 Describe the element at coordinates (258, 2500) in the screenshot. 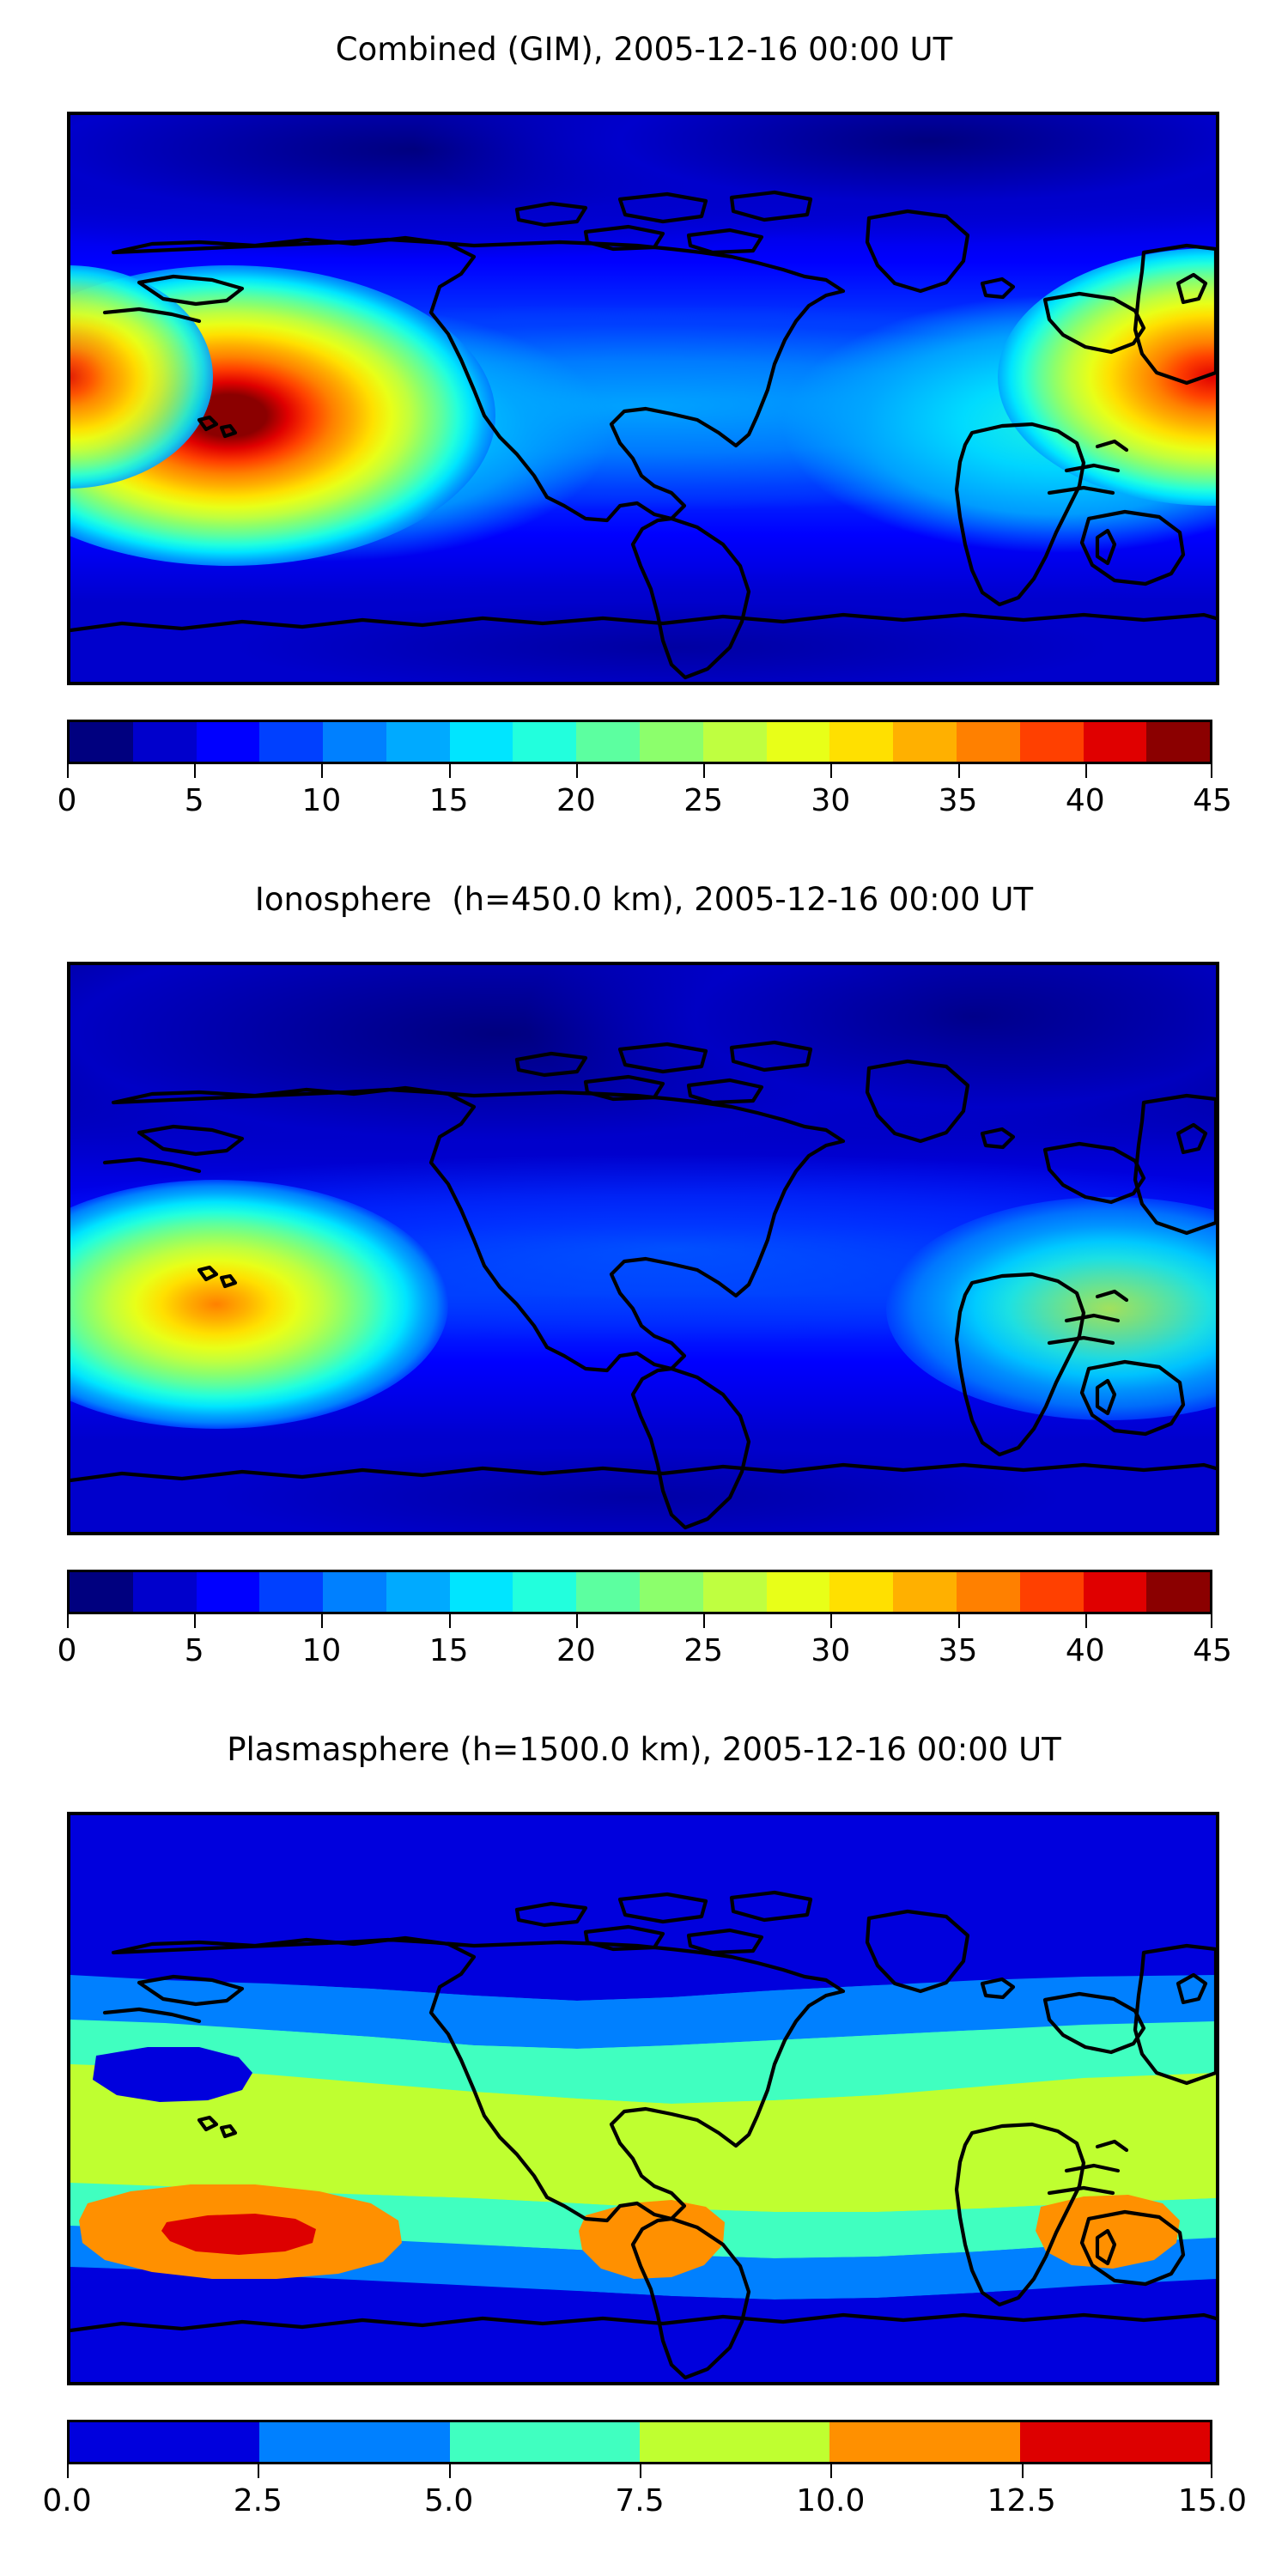

I see `colorbar-tick-label-1: 2.5` at that location.